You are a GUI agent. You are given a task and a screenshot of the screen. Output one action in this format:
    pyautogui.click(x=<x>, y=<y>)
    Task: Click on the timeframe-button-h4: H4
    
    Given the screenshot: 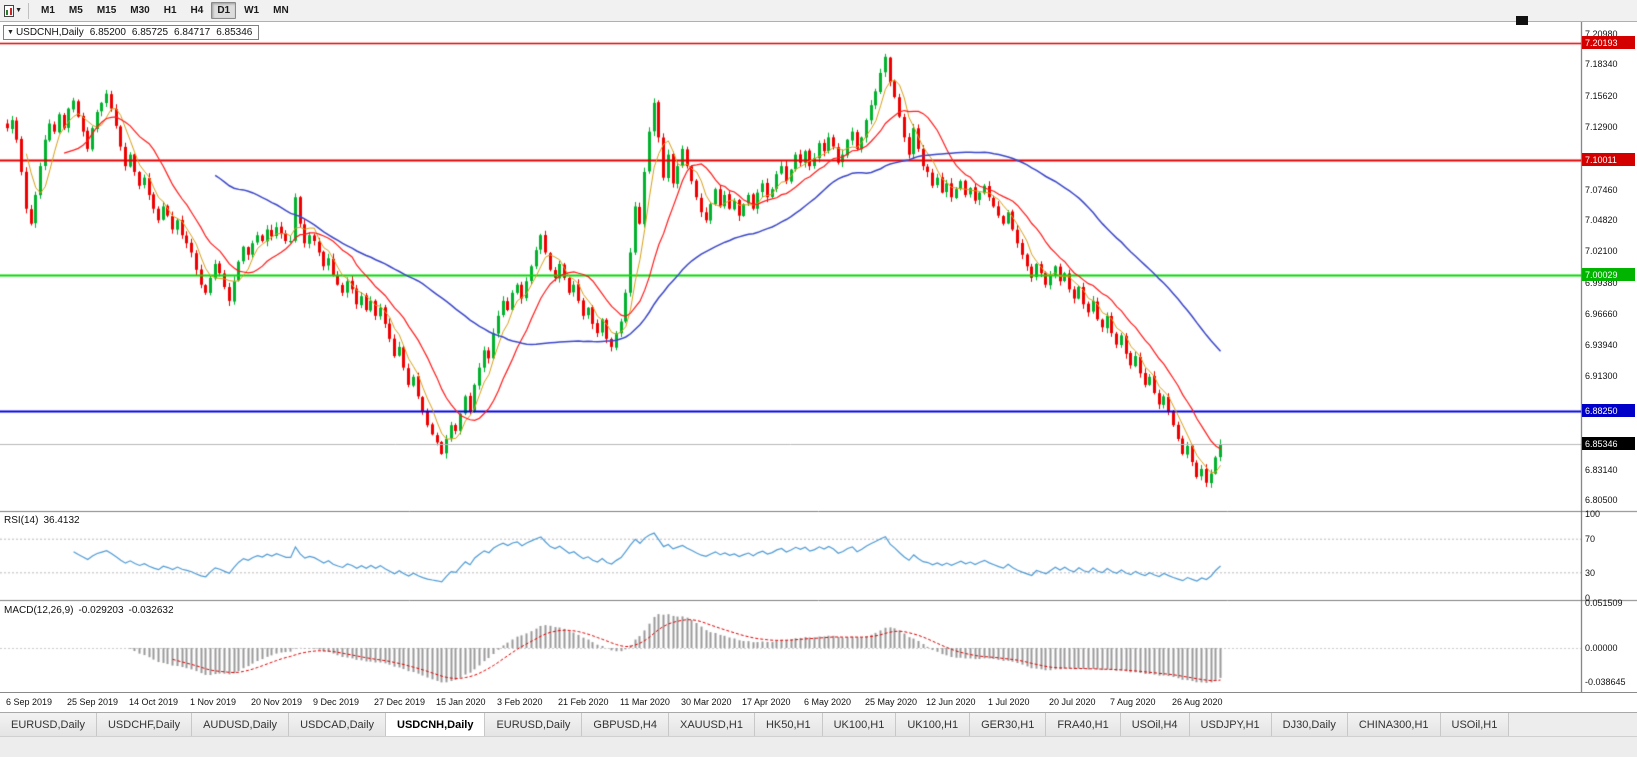 What is the action you would take?
    pyautogui.click(x=197, y=10)
    